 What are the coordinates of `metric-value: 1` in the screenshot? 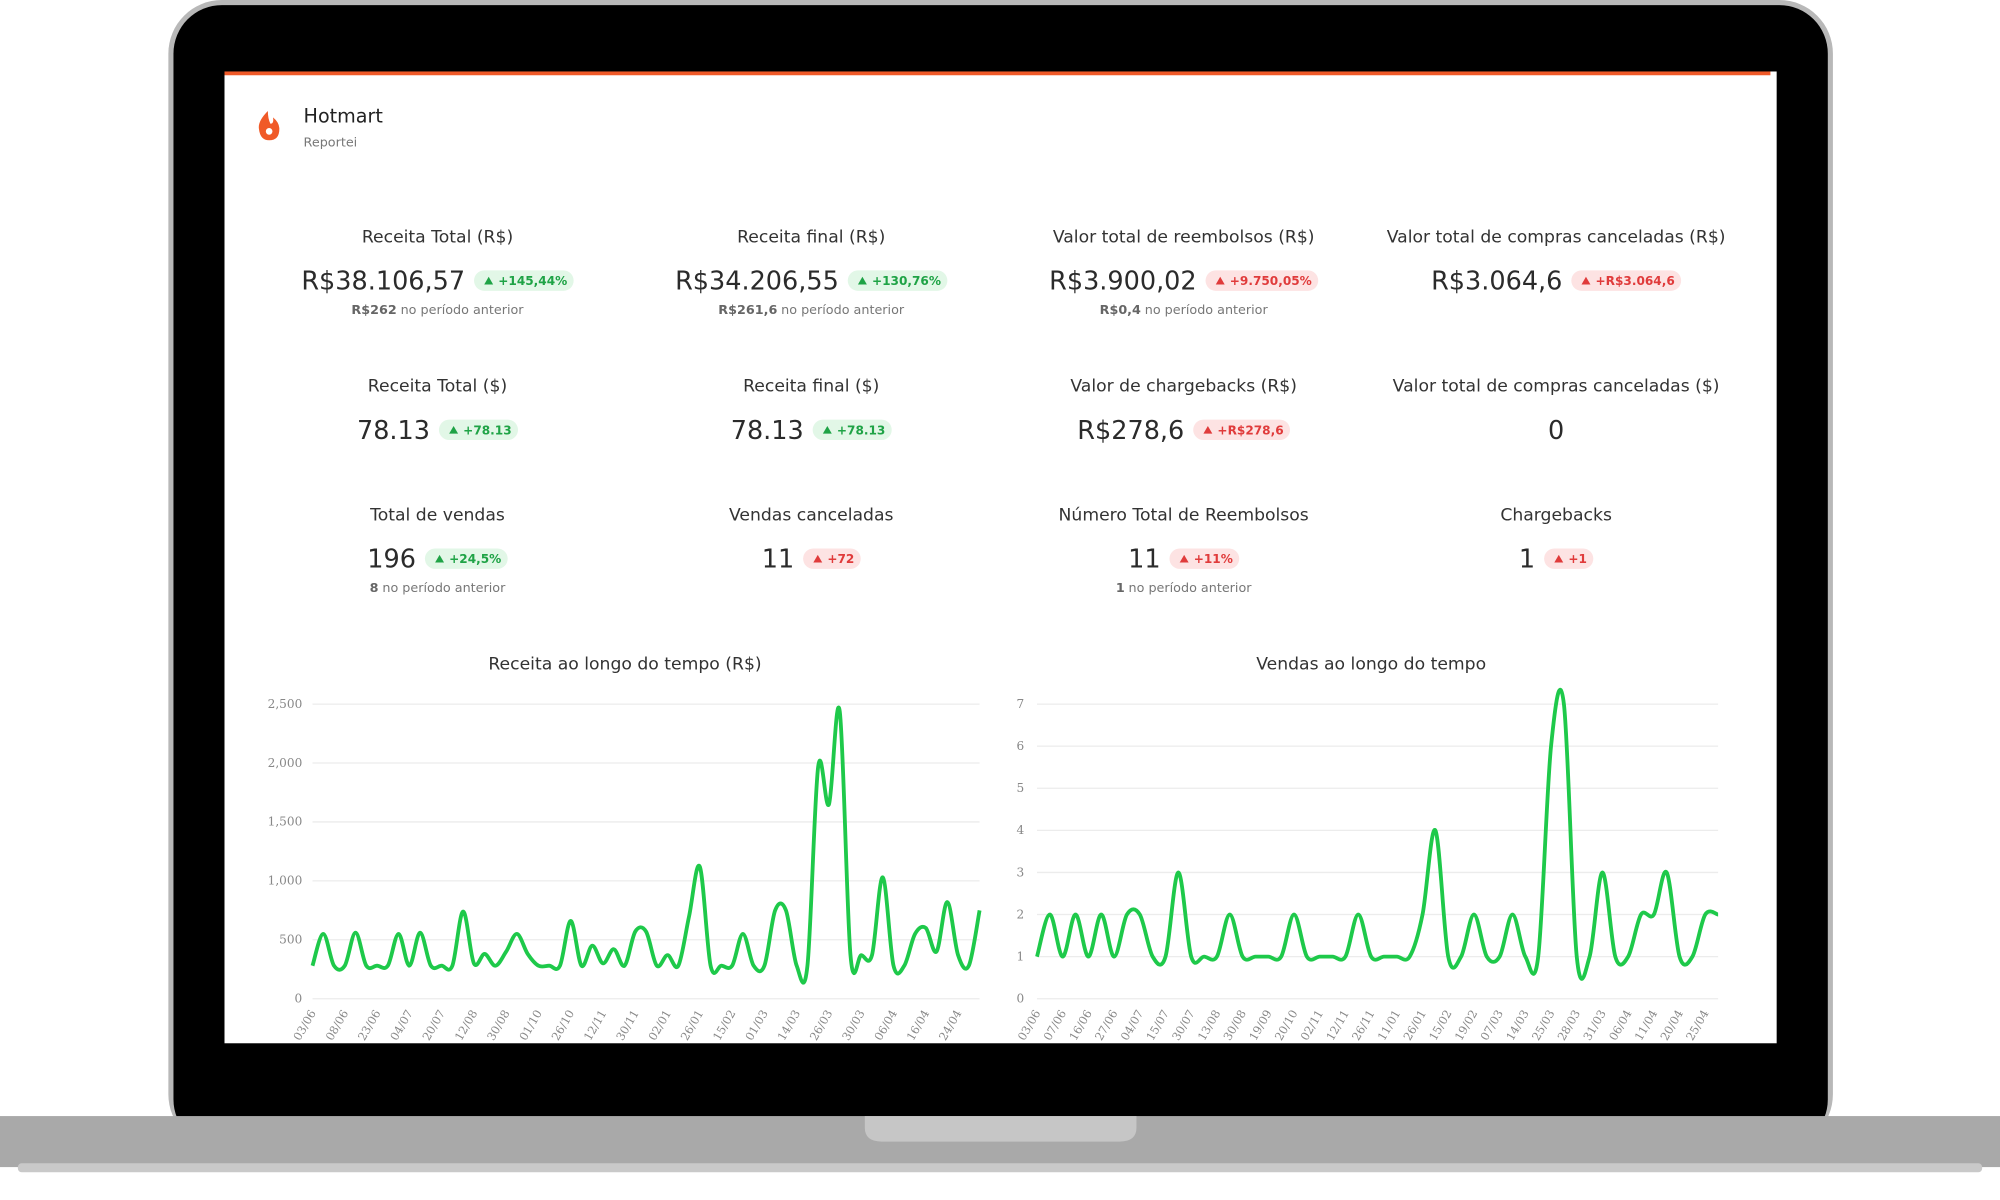 It's located at (1527, 560).